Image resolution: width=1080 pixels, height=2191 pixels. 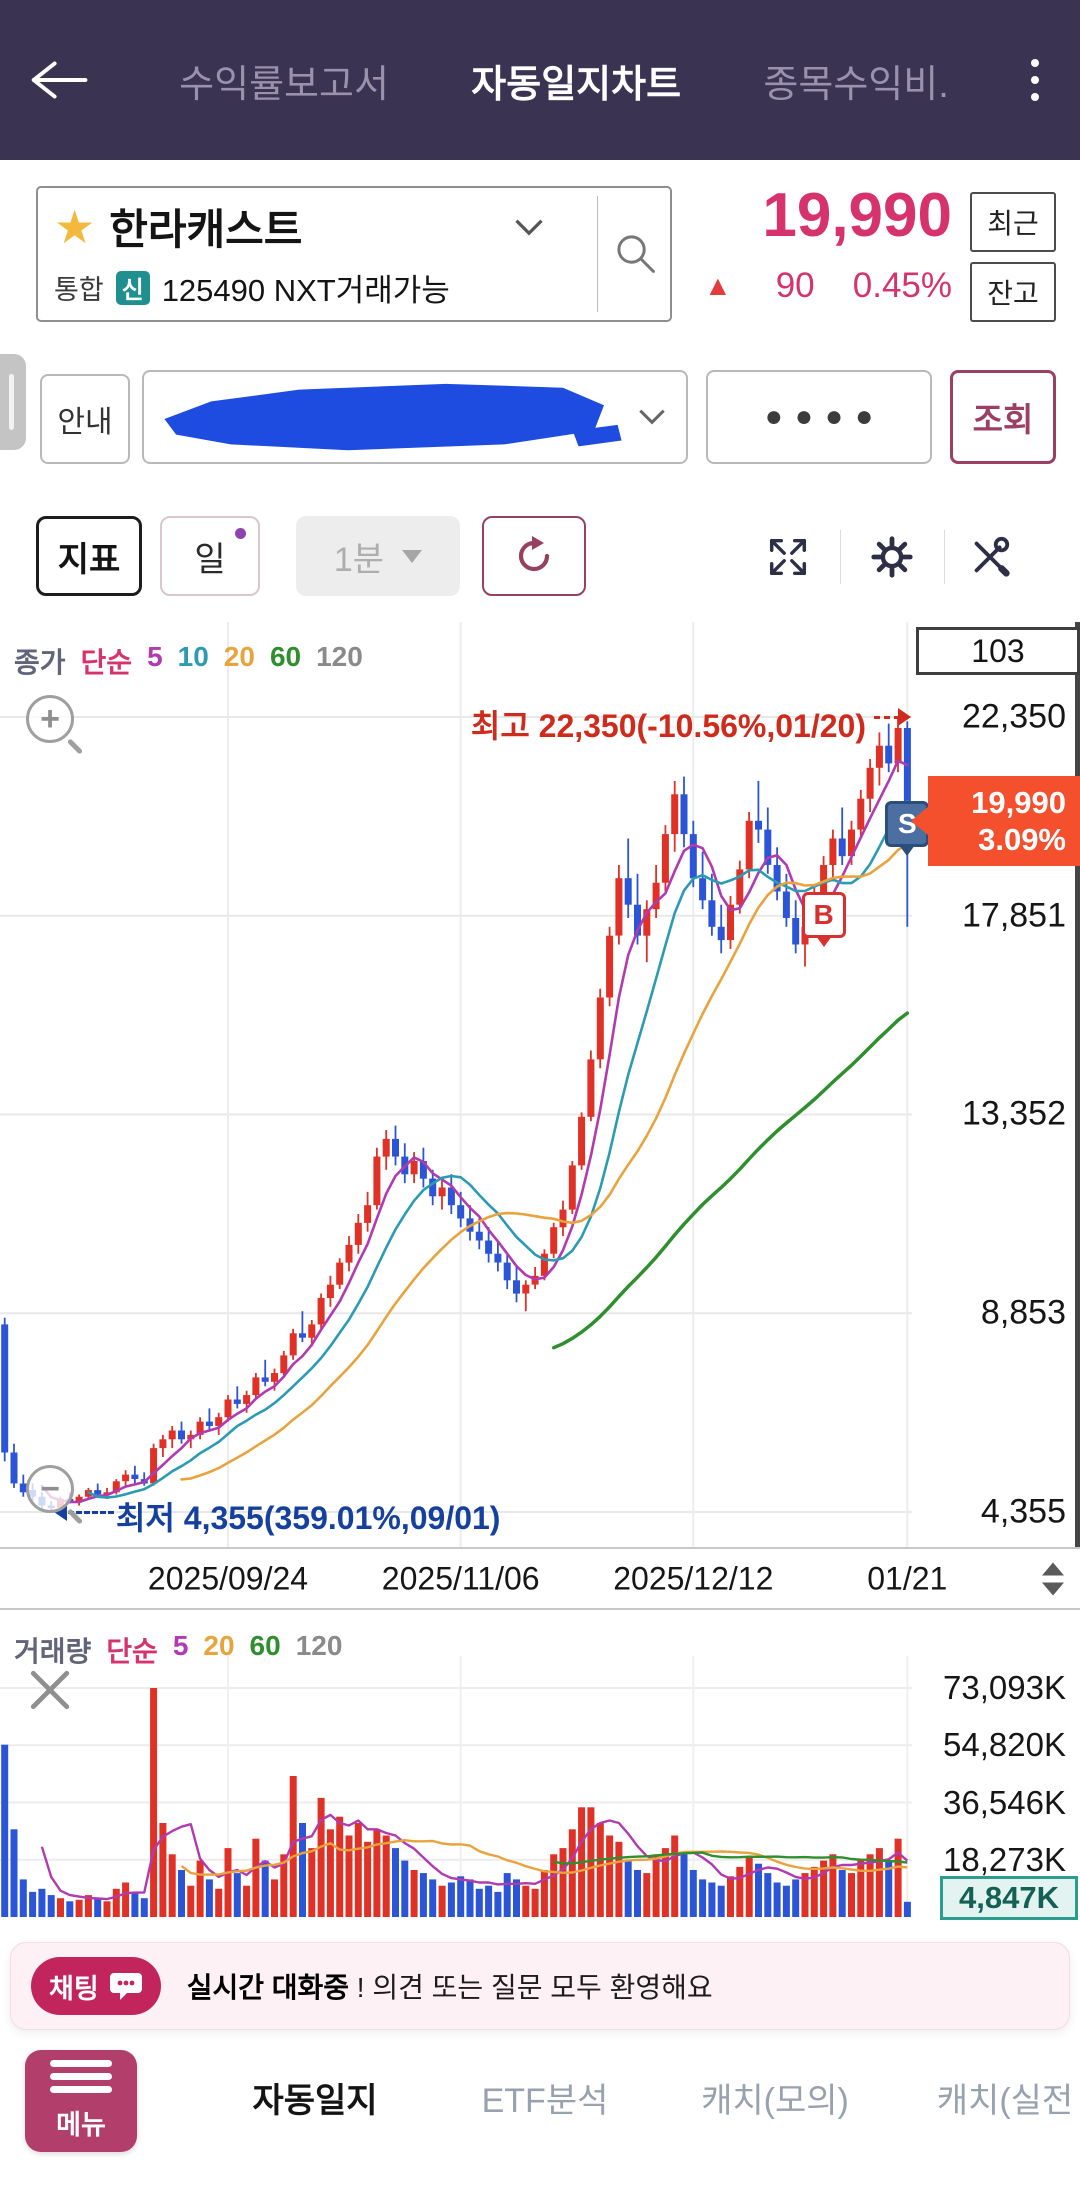 What do you see at coordinates (668, 726) in the screenshot?
I see `high-annotation: 최고 22,350(-10.56%,01/20)` at bounding box center [668, 726].